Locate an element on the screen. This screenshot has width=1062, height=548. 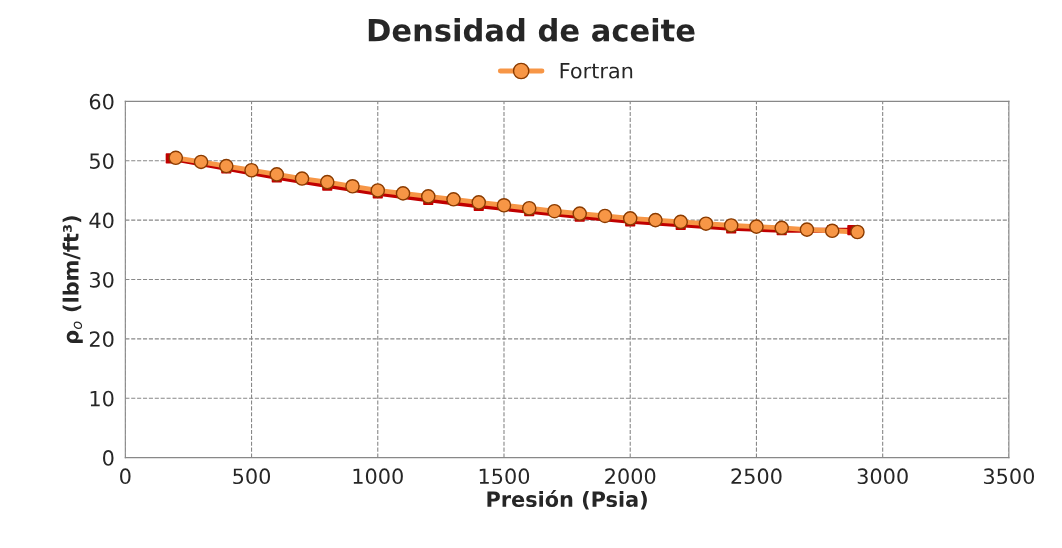
y-tick-label: 10 is located at coordinates (102, 398).